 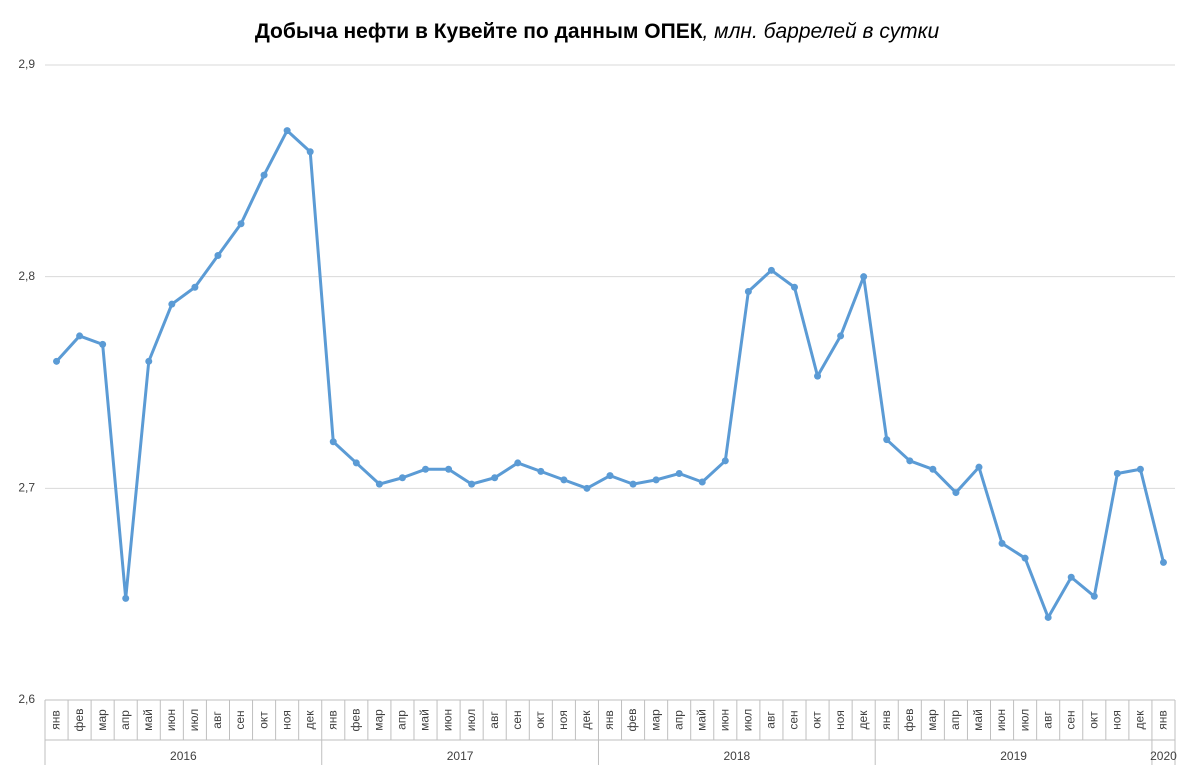 What do you see at coordinates (479, 31) in the screenshot?
I see `title-main: Добыча нефти в Кувейте по данным ОПЕК` at bounding box center [479, 31].